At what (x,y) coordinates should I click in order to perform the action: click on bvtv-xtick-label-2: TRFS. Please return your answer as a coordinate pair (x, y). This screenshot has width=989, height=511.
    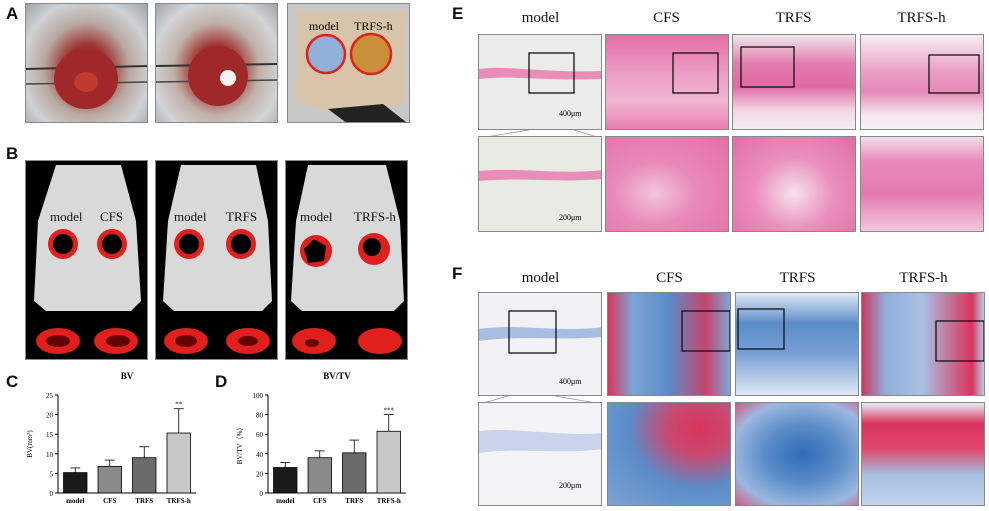
    Looking at the image, I should click on (354, 501).